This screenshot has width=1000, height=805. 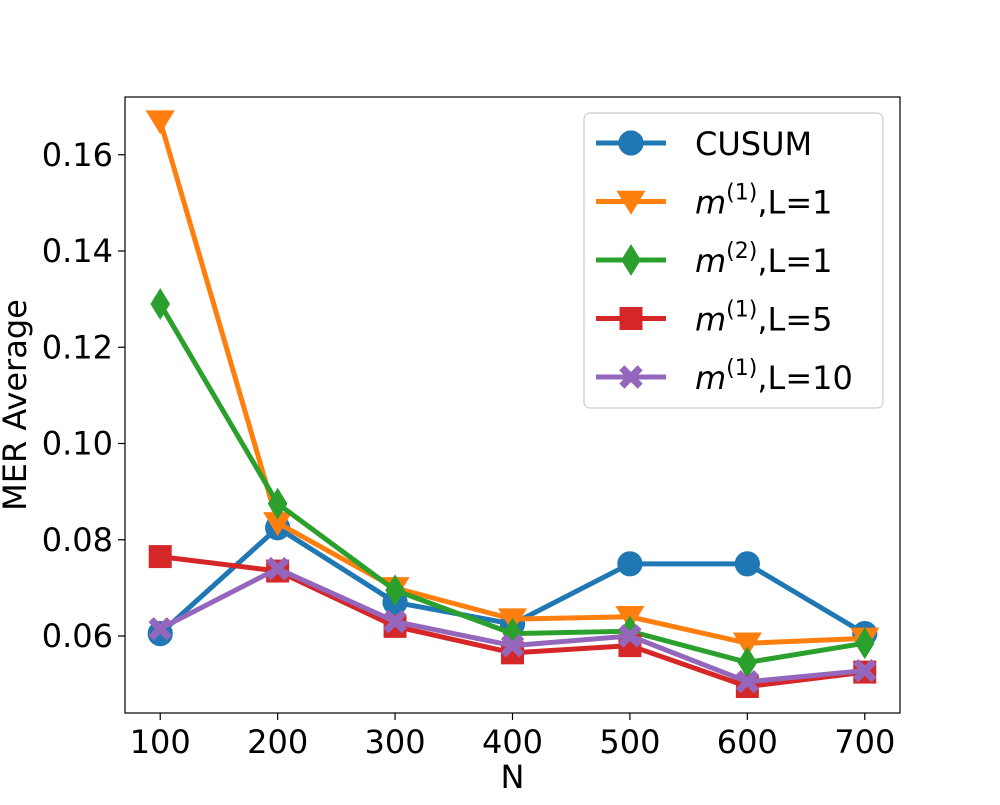 I want to click on legend-label-sup: (2), so click(x=741, y=251).